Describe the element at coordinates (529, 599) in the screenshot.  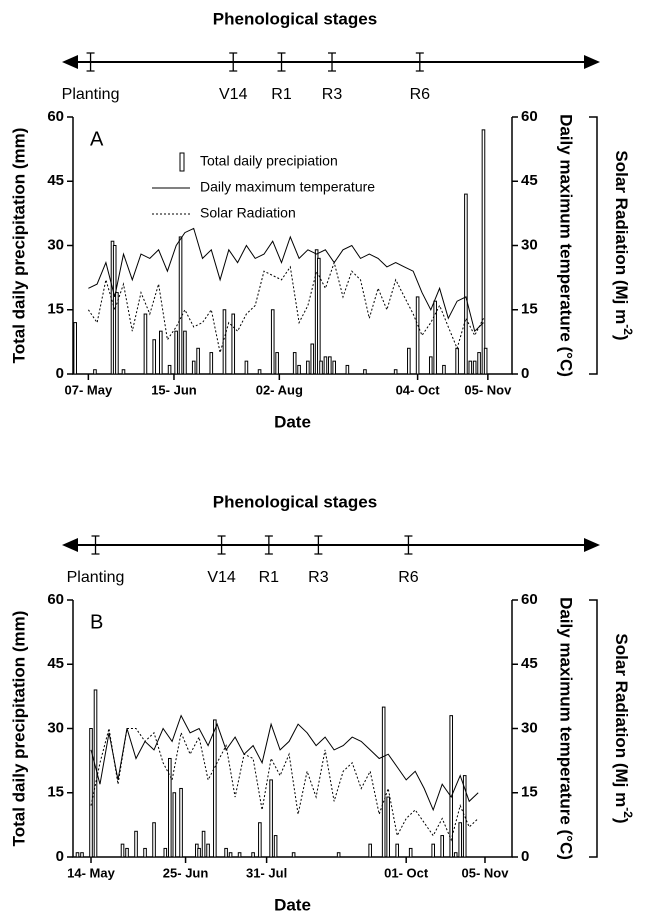
I see `y2-tick-label: 60` at that location.